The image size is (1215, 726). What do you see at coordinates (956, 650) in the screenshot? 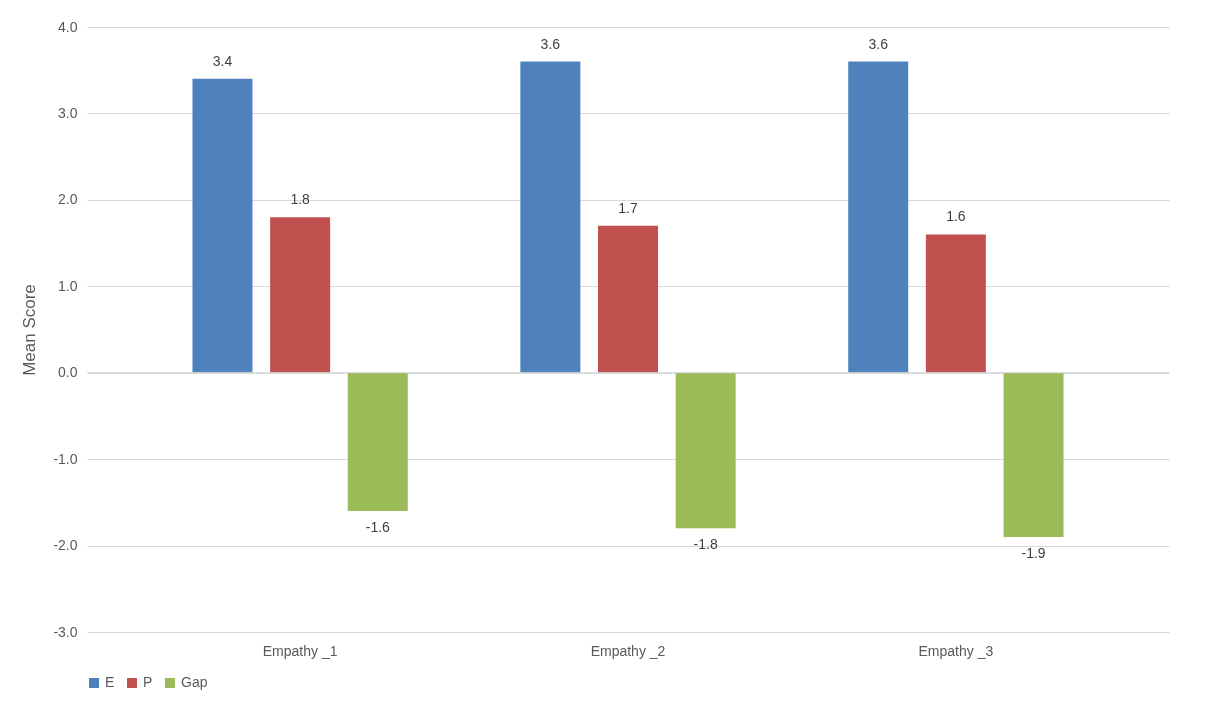
I see `x-tick-label: Empathy _3` at bounding box center [956, 650].